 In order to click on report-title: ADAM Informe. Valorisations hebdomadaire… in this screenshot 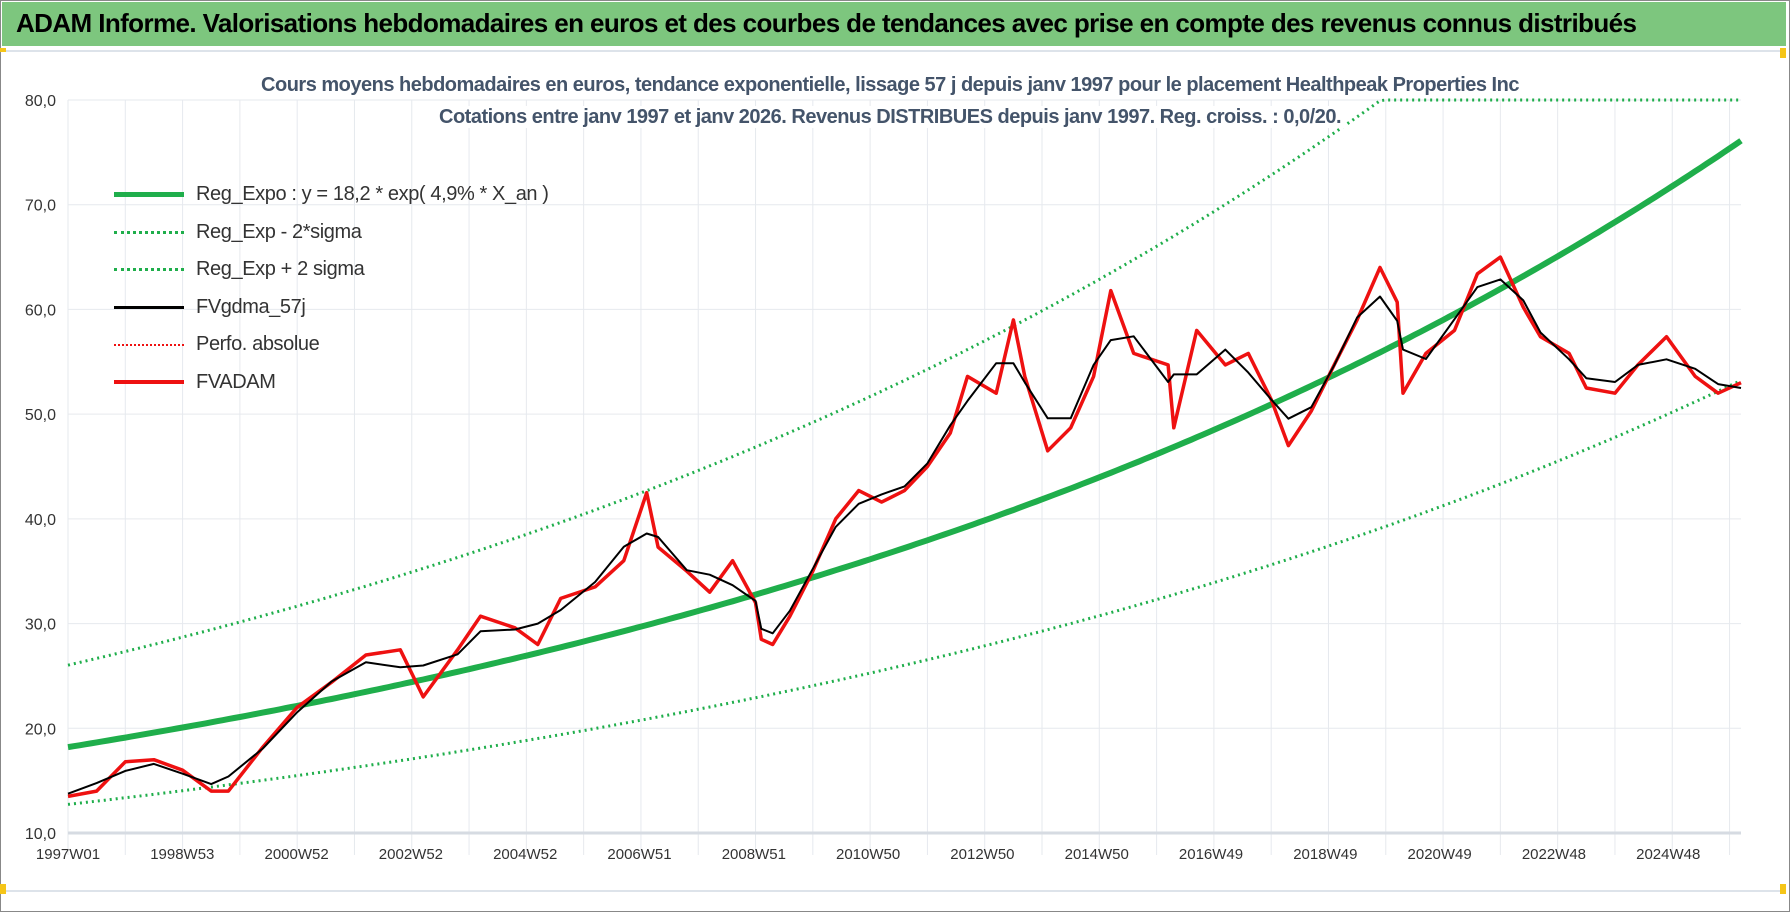, I will do `click(826, 23)`.